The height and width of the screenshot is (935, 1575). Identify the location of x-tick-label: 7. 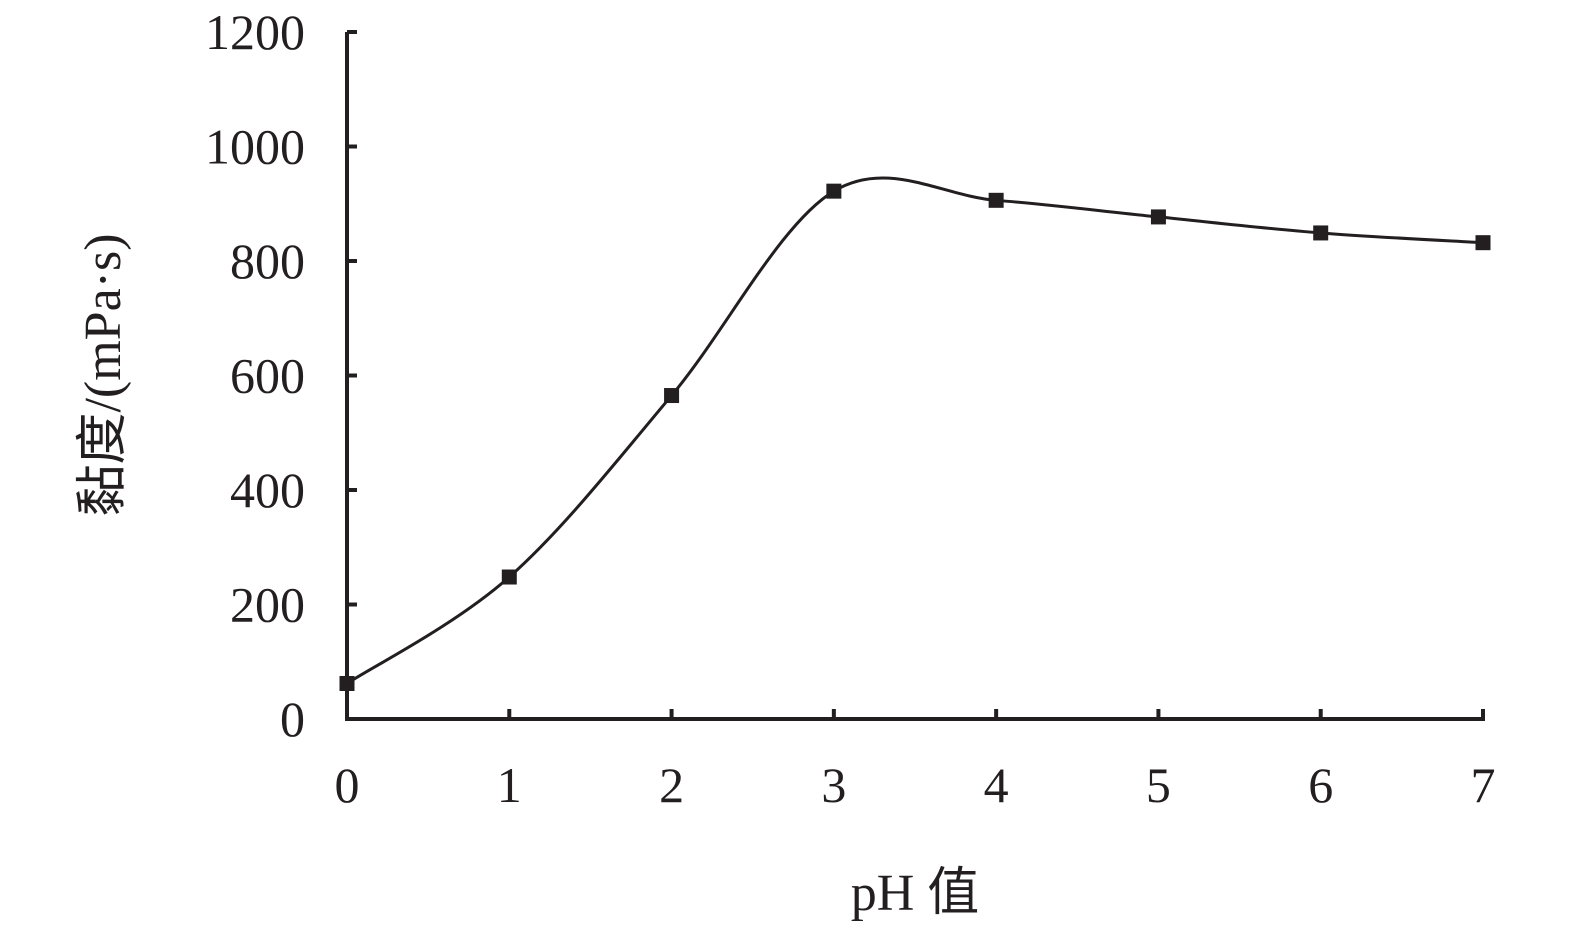
(1483, 785).